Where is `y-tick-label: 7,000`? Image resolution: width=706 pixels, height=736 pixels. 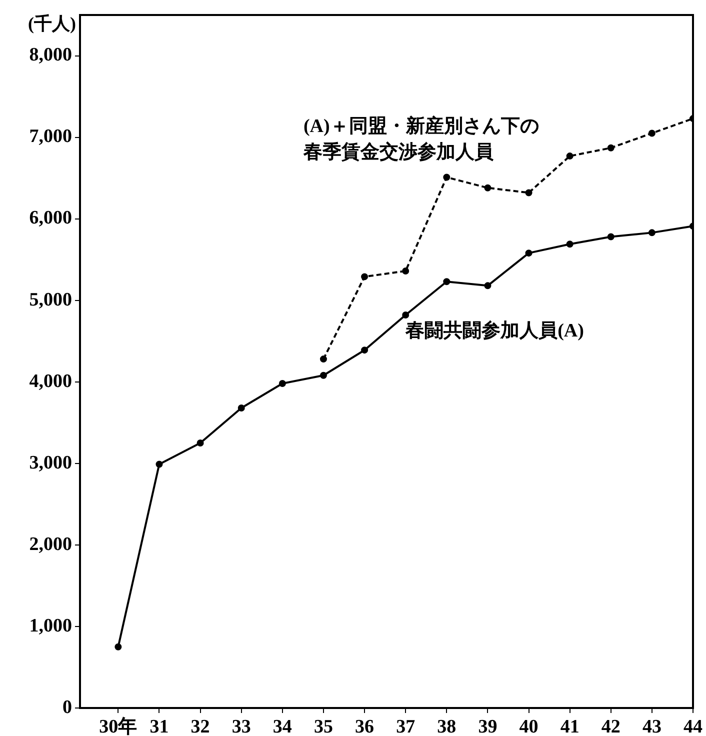
y-tick-label: 7,000 is located at coordinates (50, 137).